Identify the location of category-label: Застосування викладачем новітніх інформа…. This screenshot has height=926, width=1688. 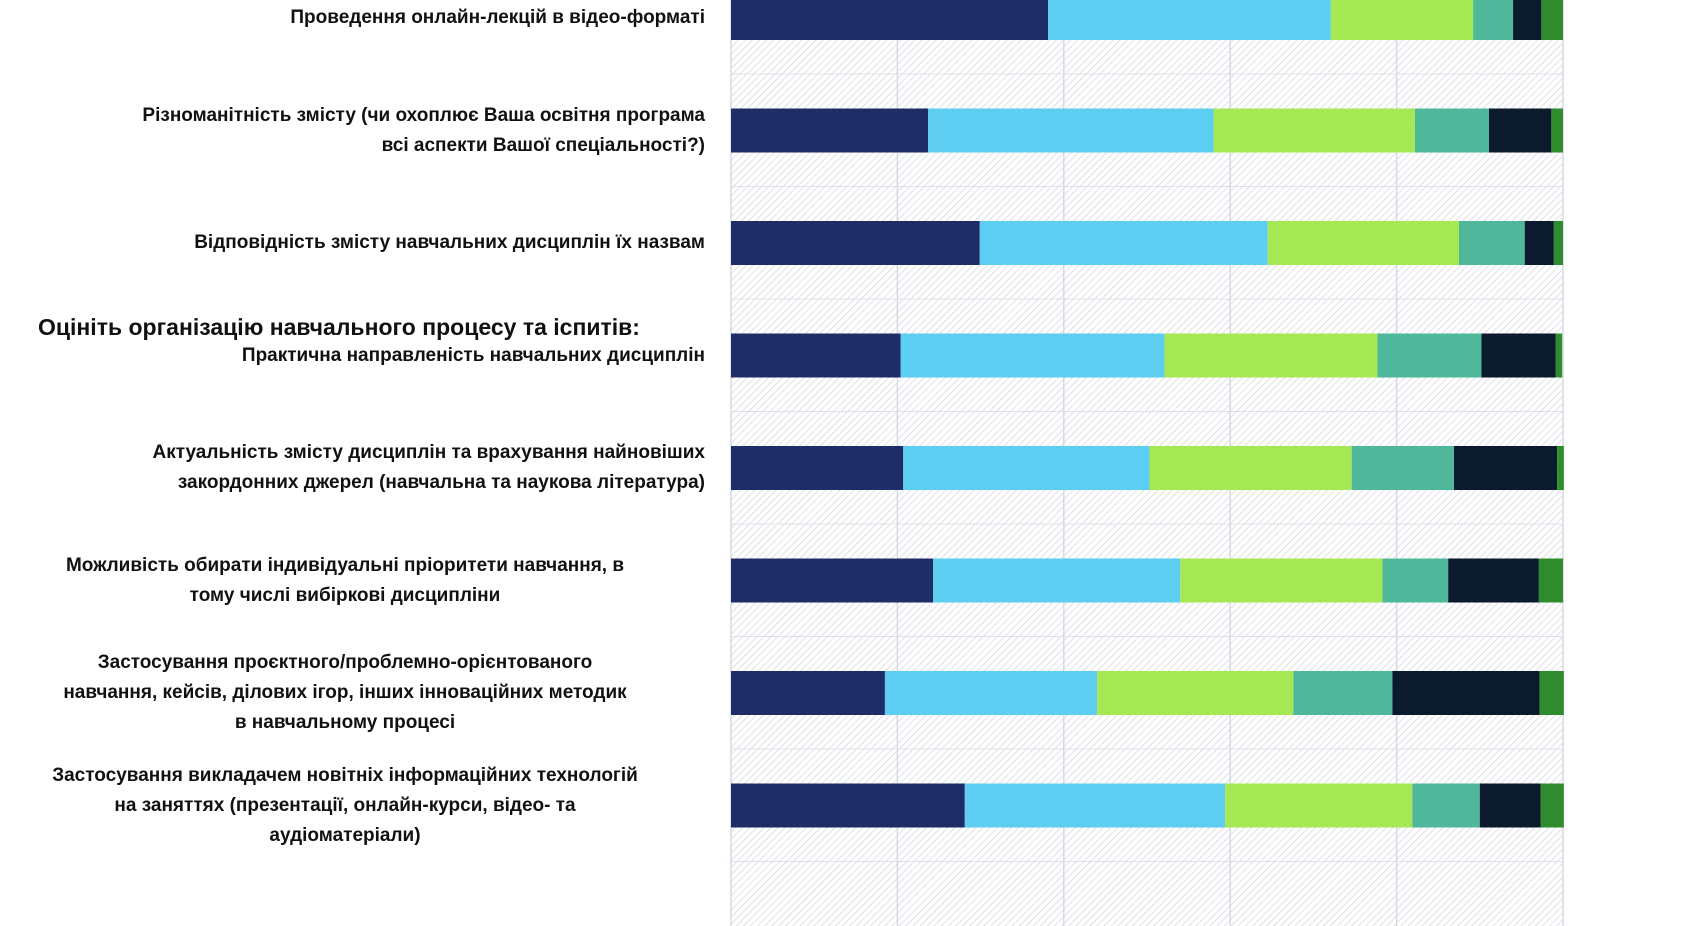
(345, 805).